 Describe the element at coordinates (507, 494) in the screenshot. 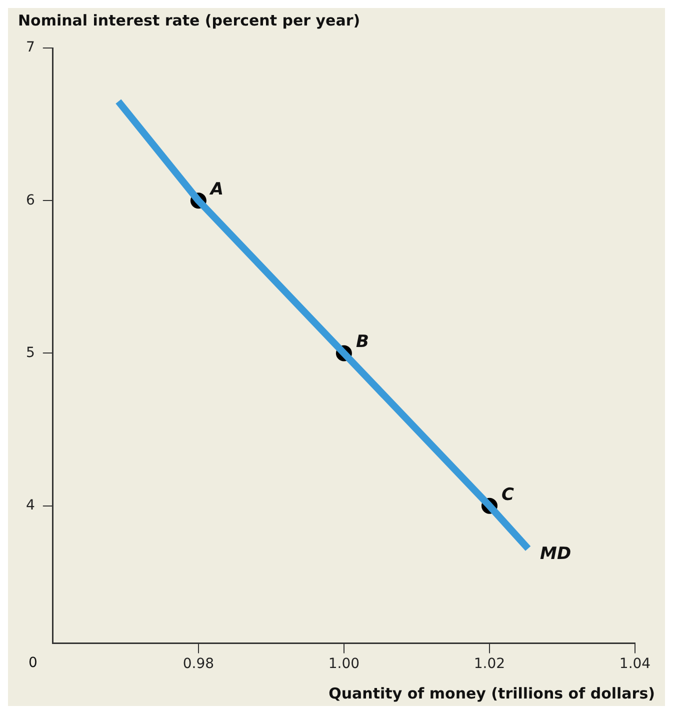

I see `annotation: C` at that location.